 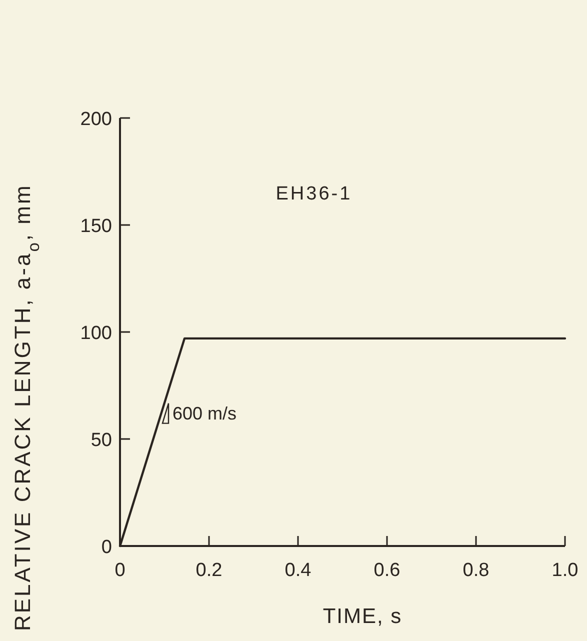 What do you see at coordinates (565, 570) in the screenshot?
I see `x-tick-label: 1.0` at bounding box center [565, 570].